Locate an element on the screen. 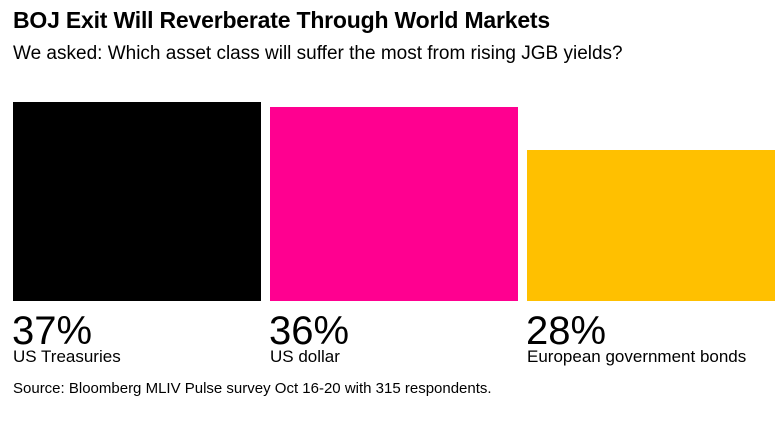 This screenshot has width=784, height=422. value-label-0: 37% is located at coordinates (52, 331).